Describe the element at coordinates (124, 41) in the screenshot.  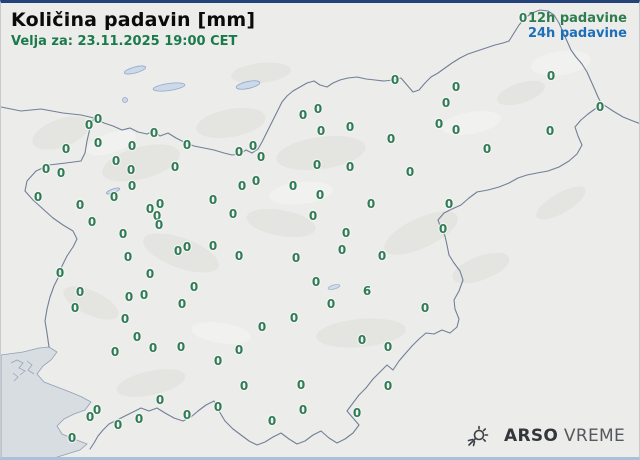
I see `valid-time-subtitle: Velja za: 23.11.2025 19:00 CET` at that location.